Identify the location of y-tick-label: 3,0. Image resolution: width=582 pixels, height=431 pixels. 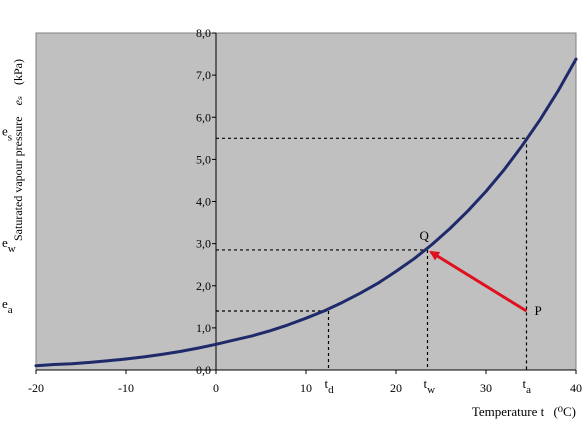
(203, 244).